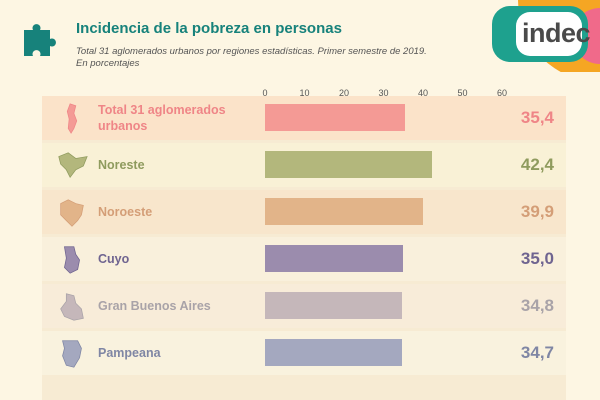  Describe the element at coordinates (537, 258) in the screenshot. I see `value-label: 35,0` at that location.